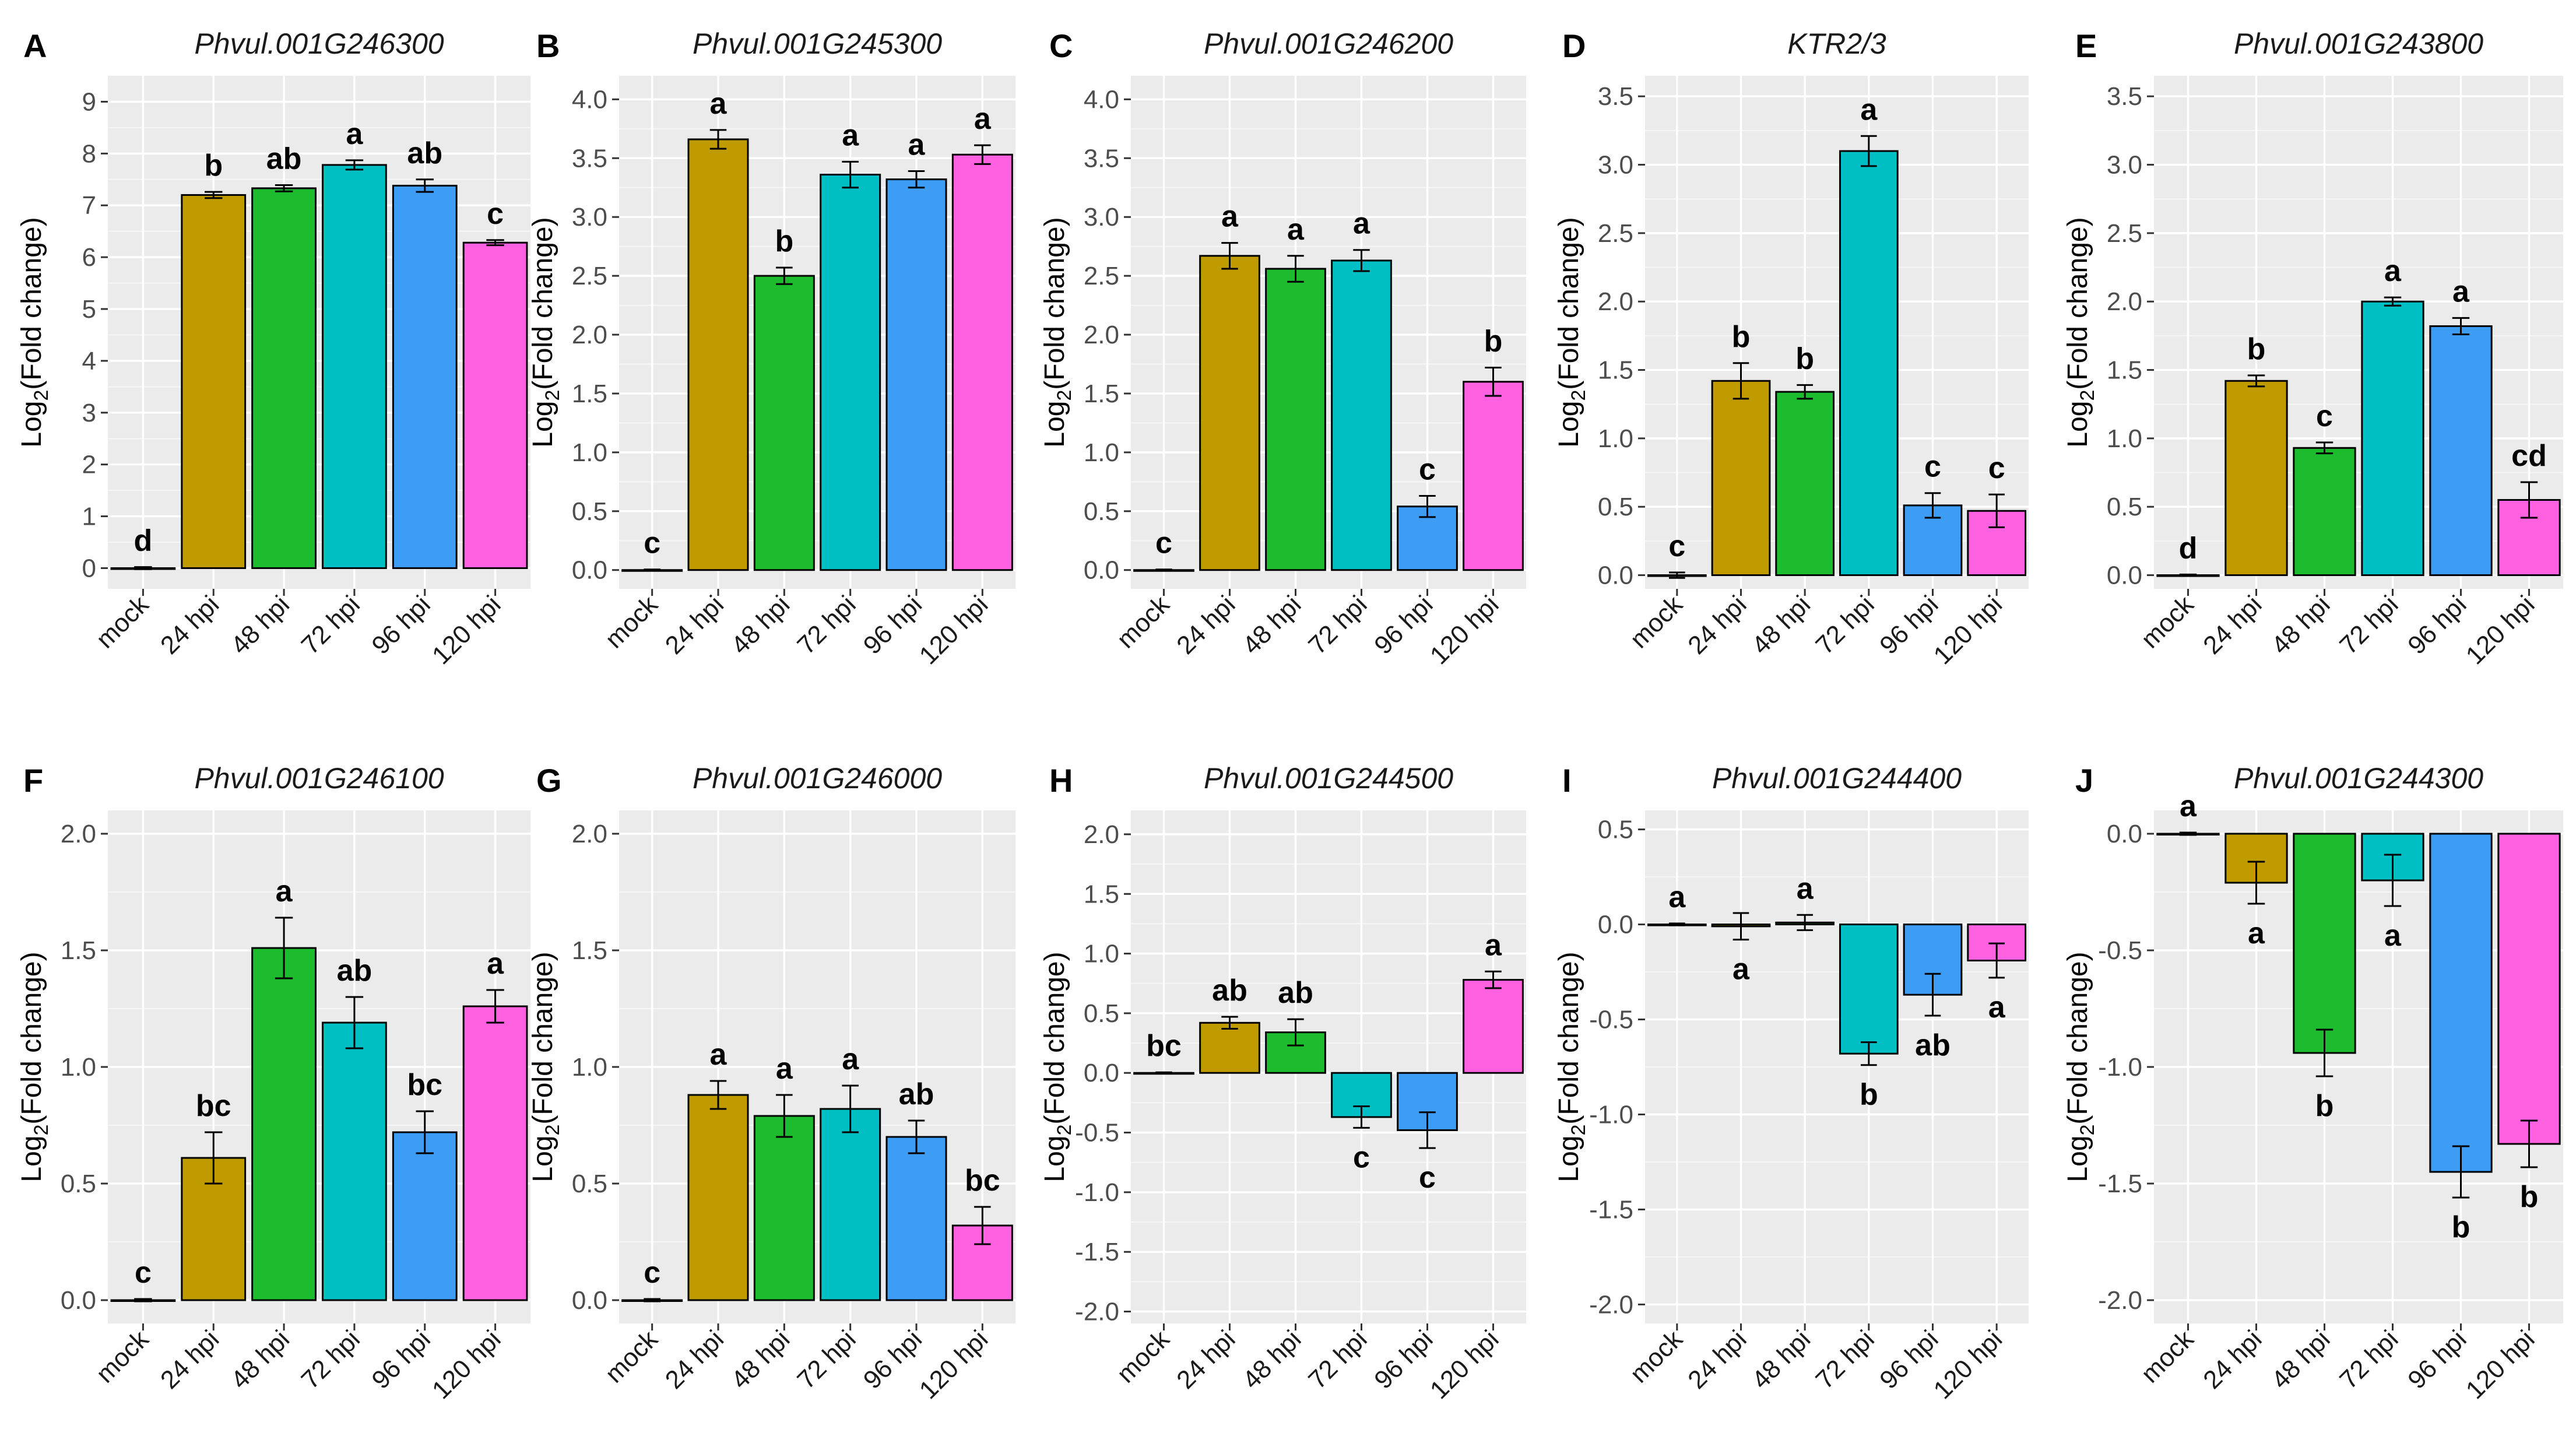 Image resolution: width=2576 pixels, height=1443 pixels. I want to click on y-tick-label: 4.0, so click(1101, 99).